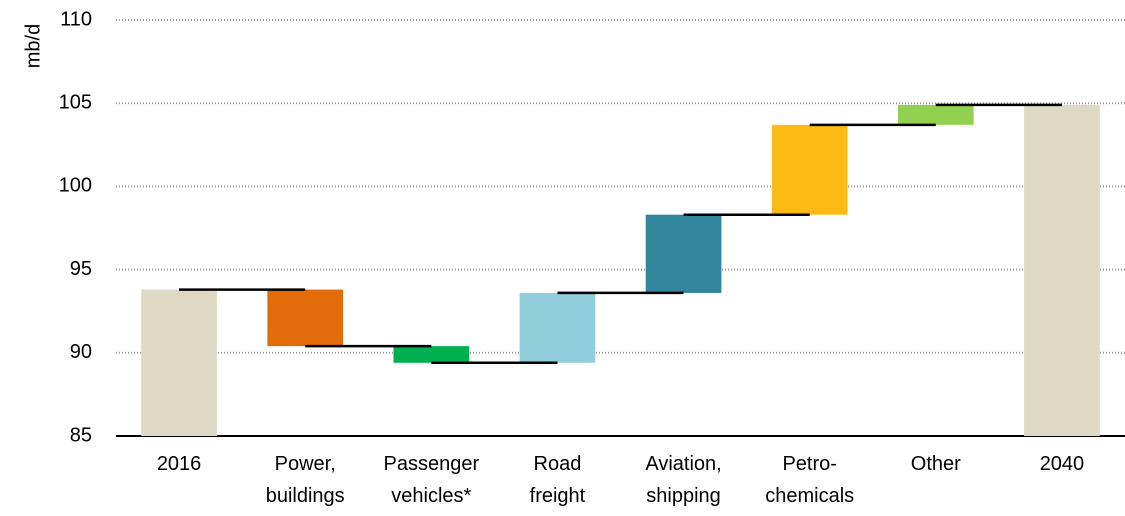  I want to click on x-tick-label: Petro-chemicals, so click(809, 480).